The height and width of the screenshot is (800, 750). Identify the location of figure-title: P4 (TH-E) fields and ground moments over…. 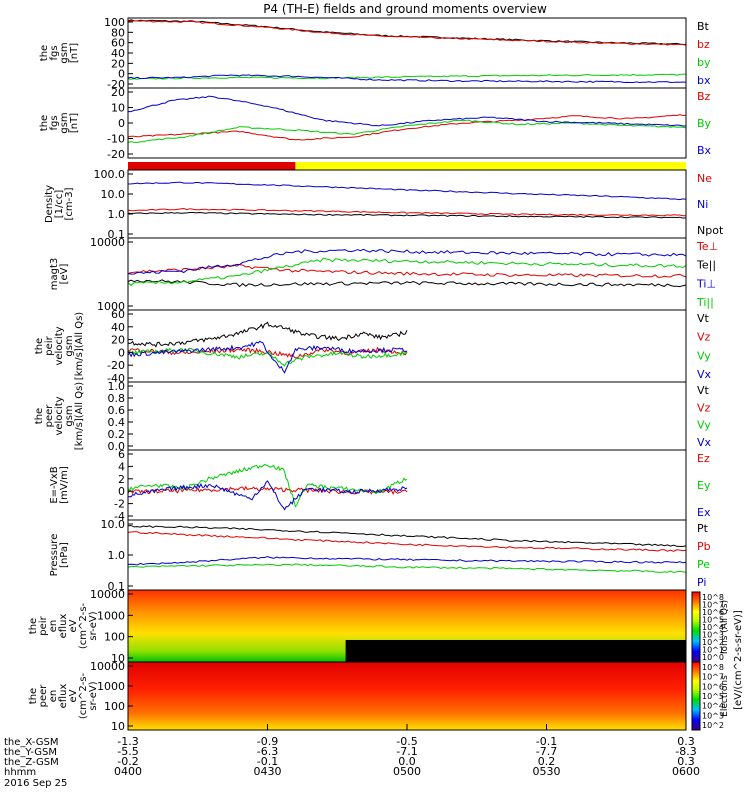
(405, 9).